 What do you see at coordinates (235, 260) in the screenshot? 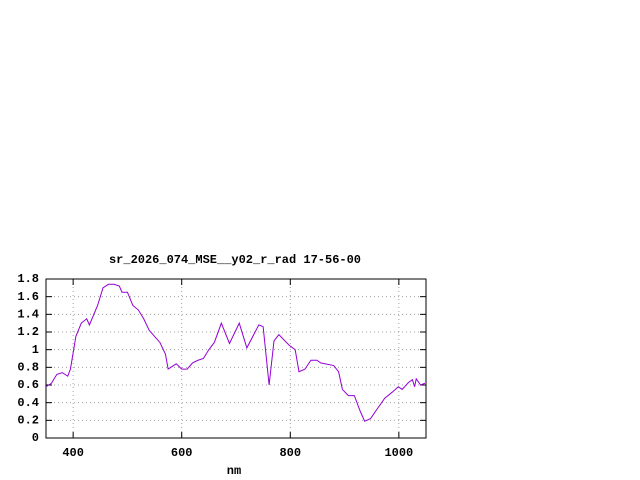
I see `chart-title: sr_2026_074_MSE__y02_r_rad 17-56-00` at bounding box center [235, 260].